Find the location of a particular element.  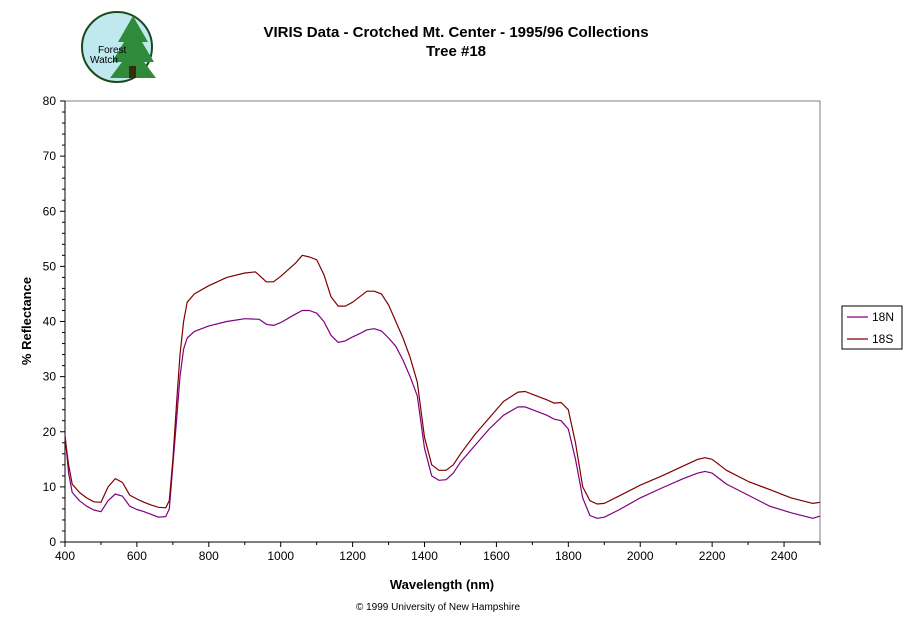

x-tick-label: 1000 is located at coordinates (280, 556).